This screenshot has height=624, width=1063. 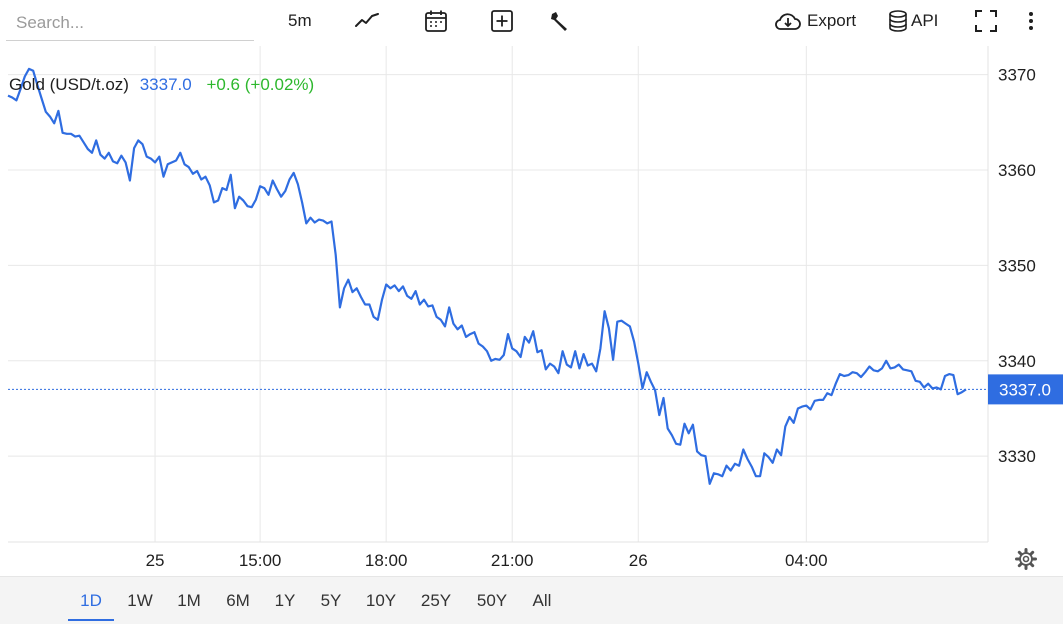 I want to click on export-label: Export, so click(x=832, y=20).